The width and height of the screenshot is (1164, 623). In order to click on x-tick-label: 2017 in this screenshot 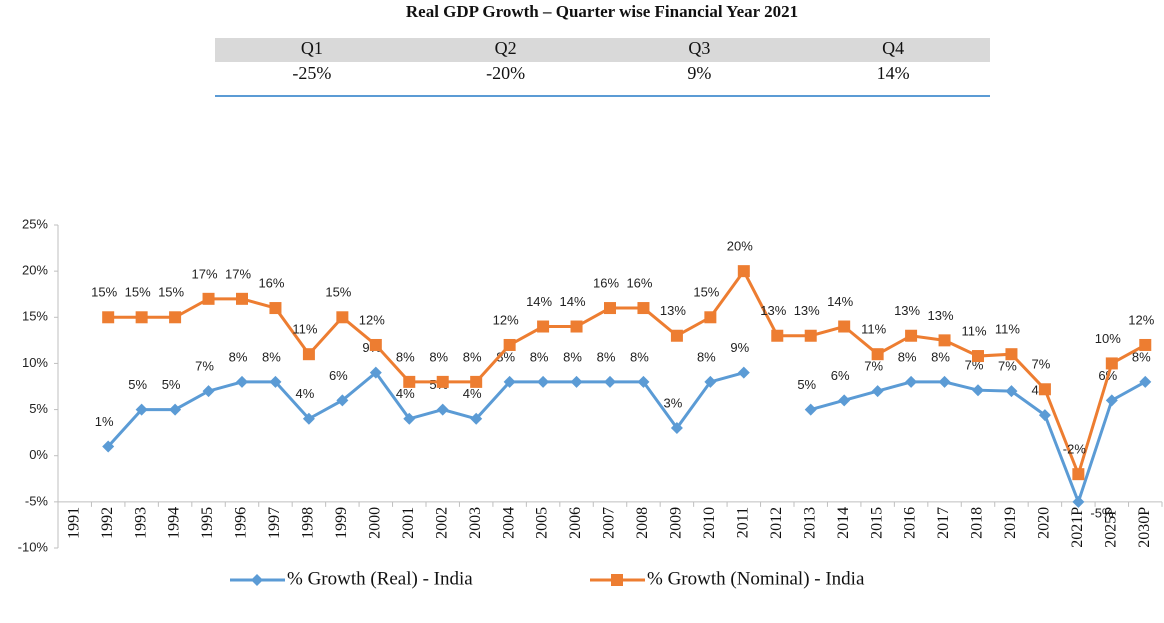, I will do `click(943, 523)`.